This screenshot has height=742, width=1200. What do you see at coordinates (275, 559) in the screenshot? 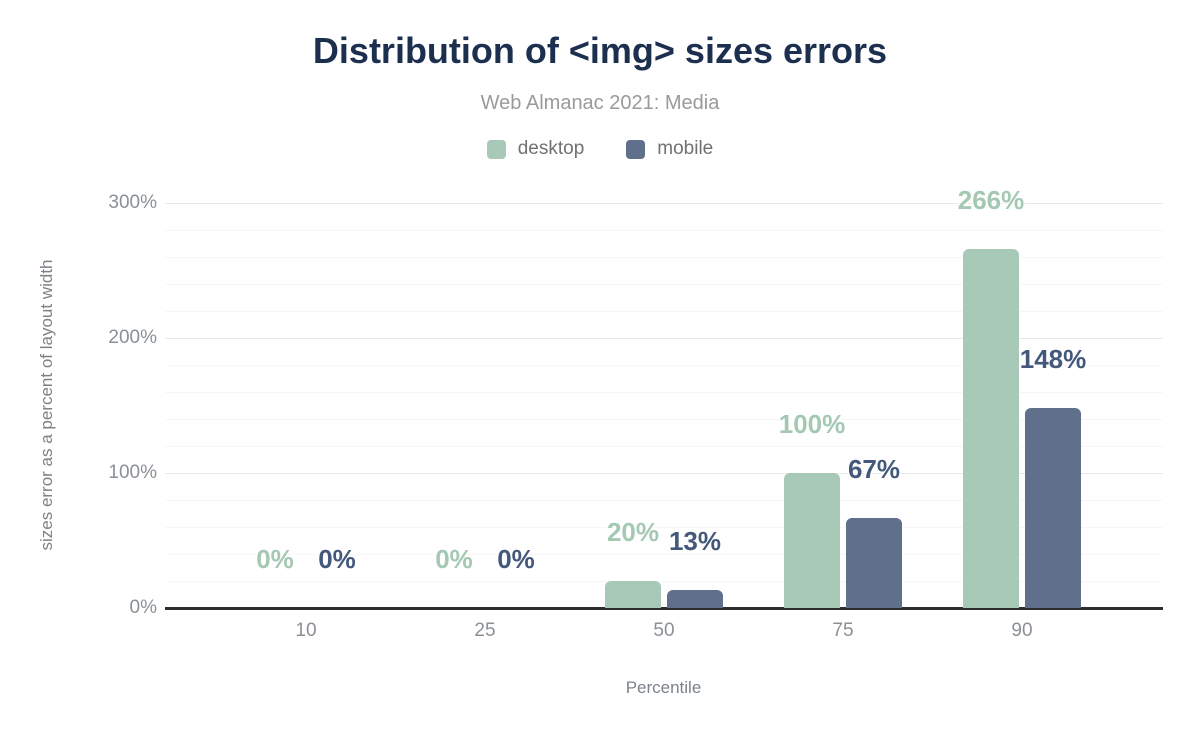
I see `value-label-desktop-10: 0%` at bounding box center [275, 559].